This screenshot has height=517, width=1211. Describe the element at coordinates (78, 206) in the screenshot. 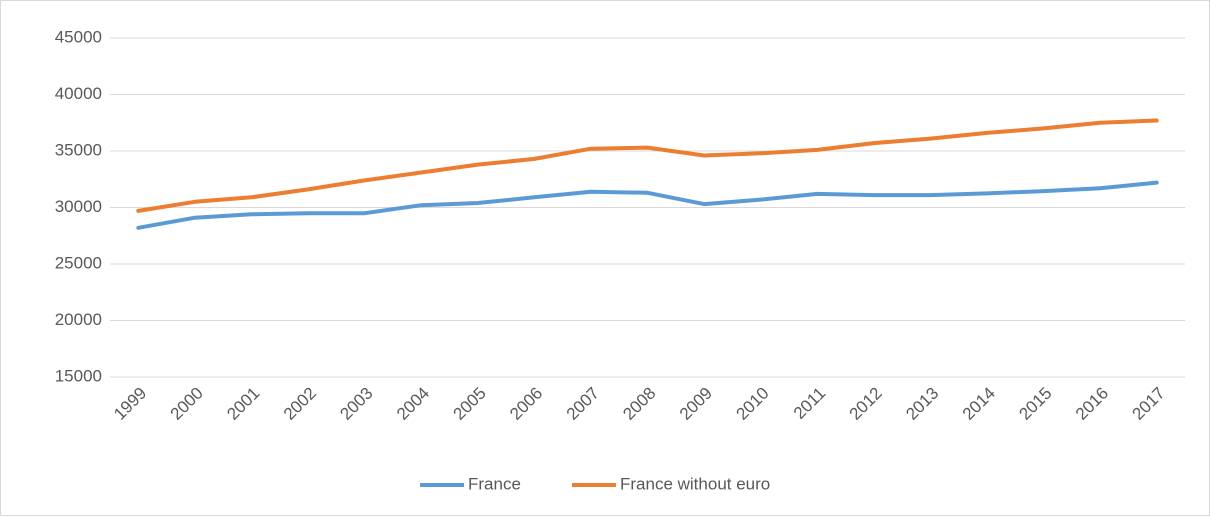

I see `y-tick-label: 30000` at that location.